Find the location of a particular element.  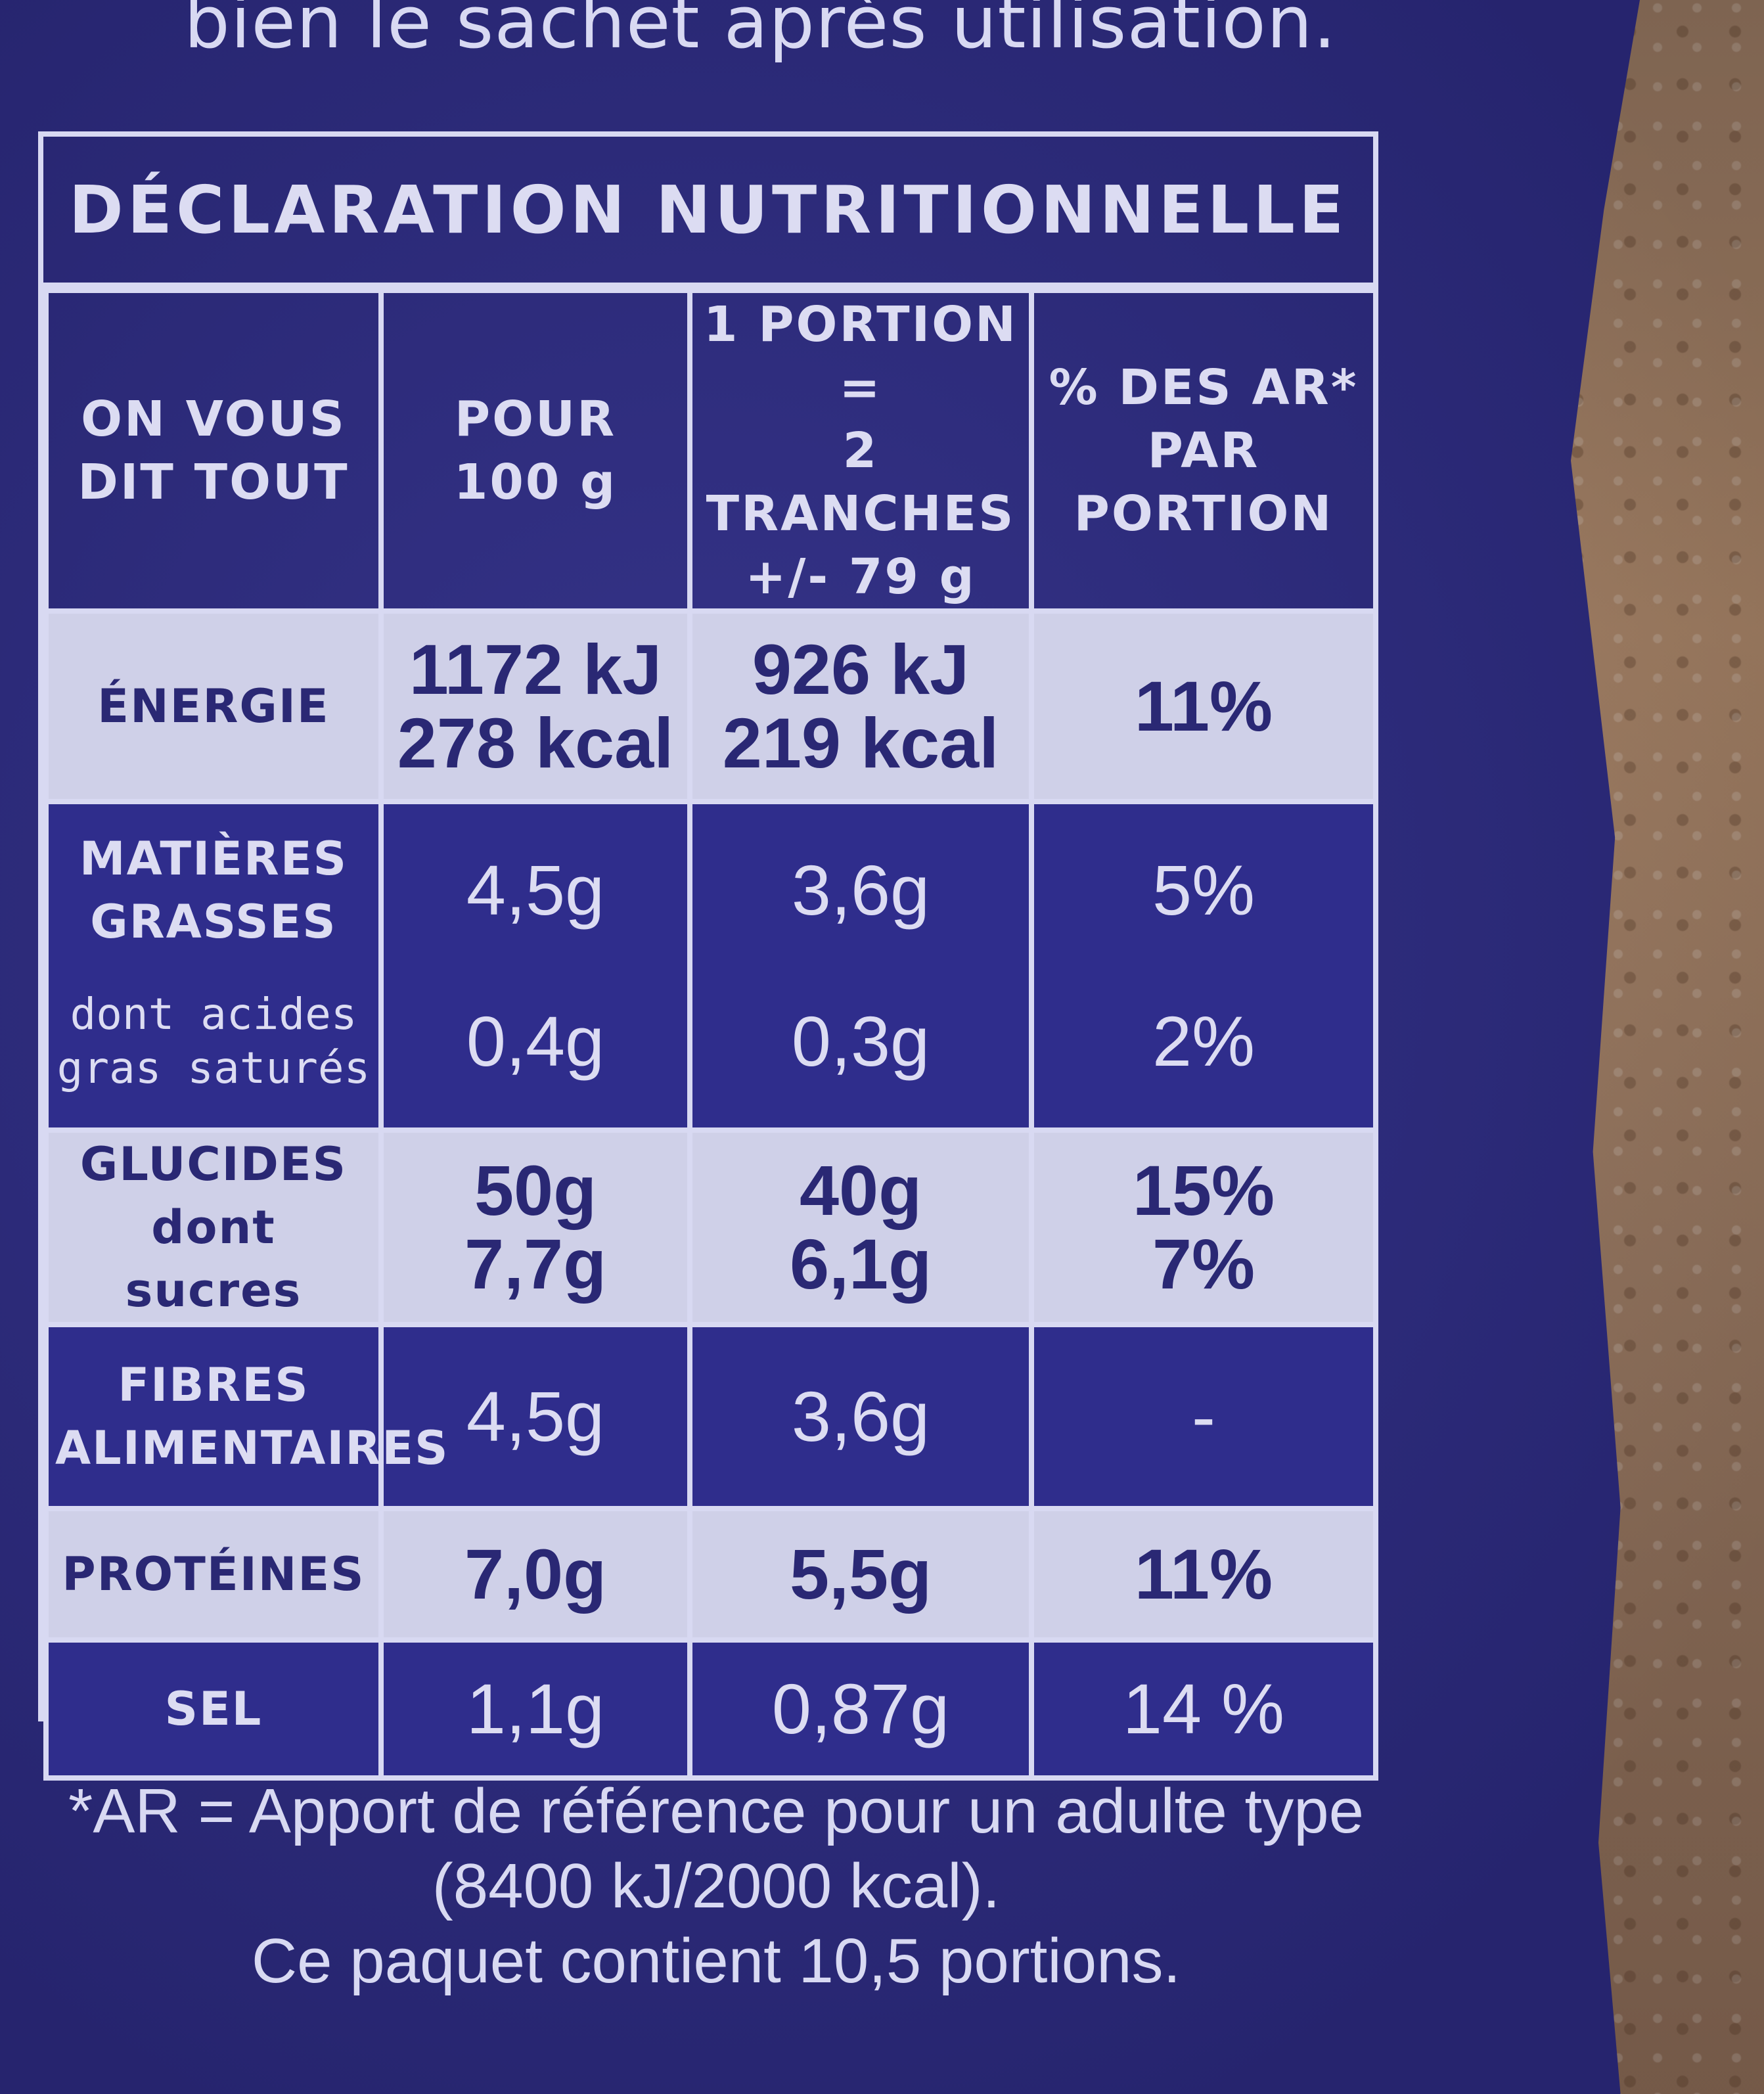

salt-ar-cell: 14 % is located at coordinates (1203, 1709).